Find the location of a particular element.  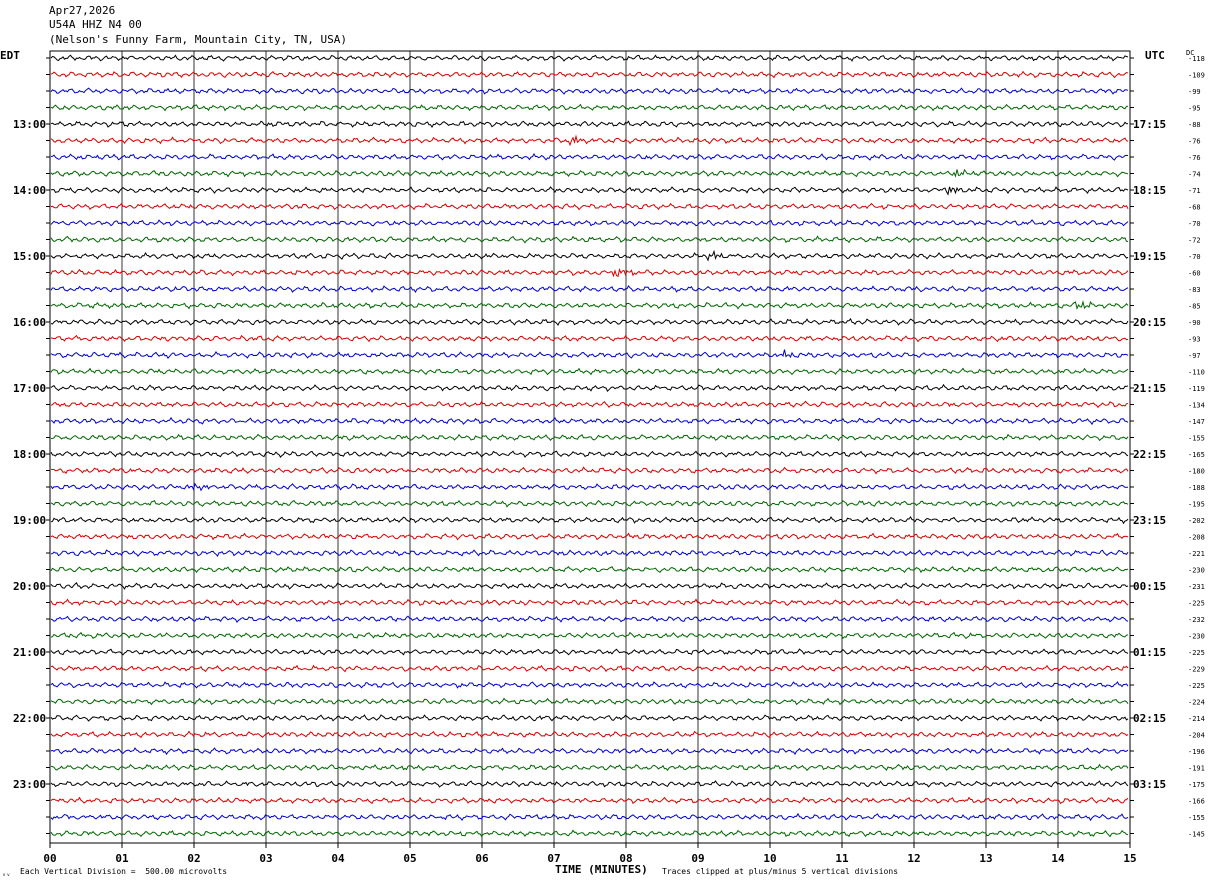

utc-hour-label: 17:15 is located at coordinates (1149, 124).